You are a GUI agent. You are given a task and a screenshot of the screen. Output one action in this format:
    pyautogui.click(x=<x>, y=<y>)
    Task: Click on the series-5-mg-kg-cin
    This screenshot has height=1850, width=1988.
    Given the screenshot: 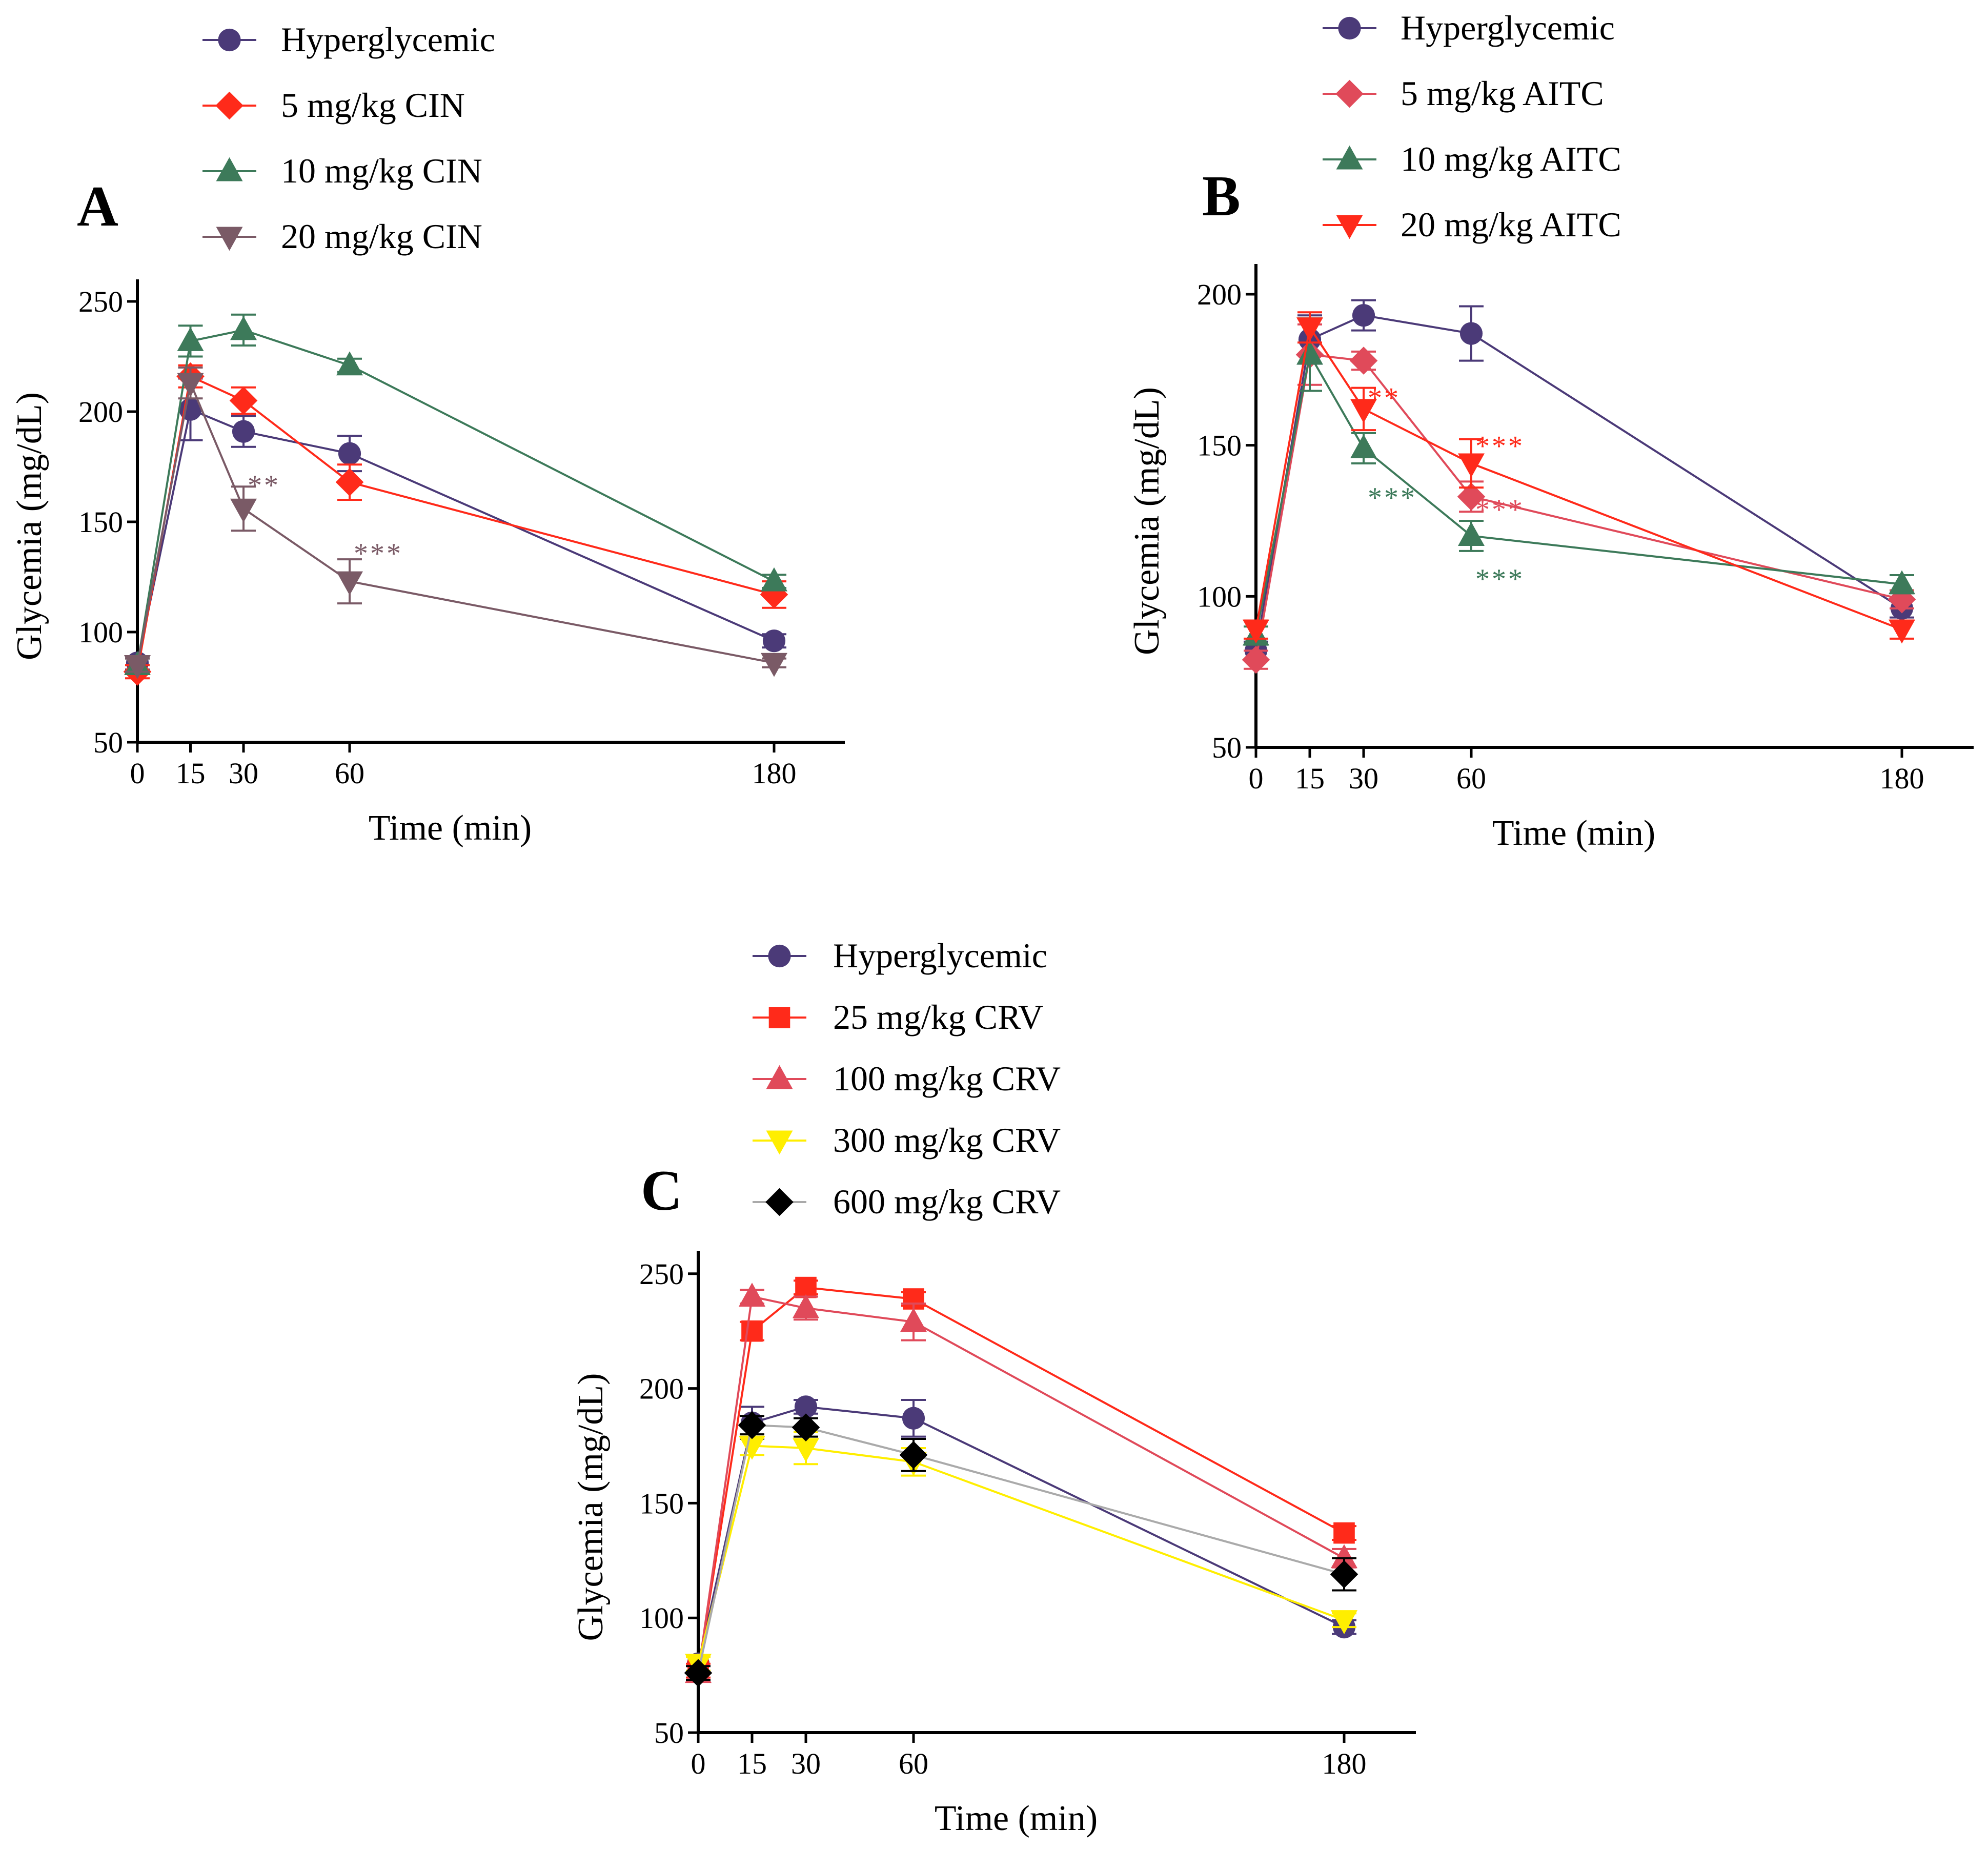 What is the action you would take?
    pyautogui.click(x=455, y=524)
    